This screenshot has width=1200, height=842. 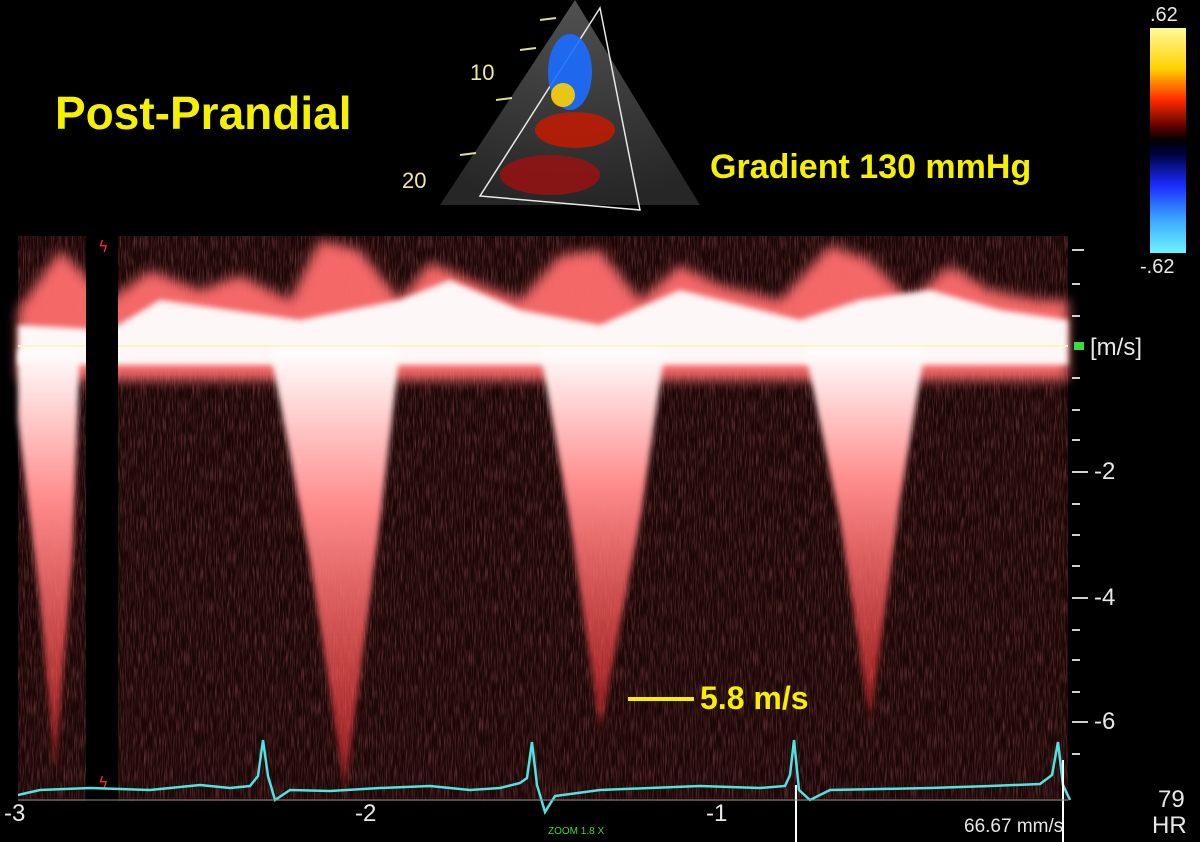 What do you see at coordinates (482, 72) in the screenshot?
I see `depth-marker-10: 10` at bounding box center [482, 72].